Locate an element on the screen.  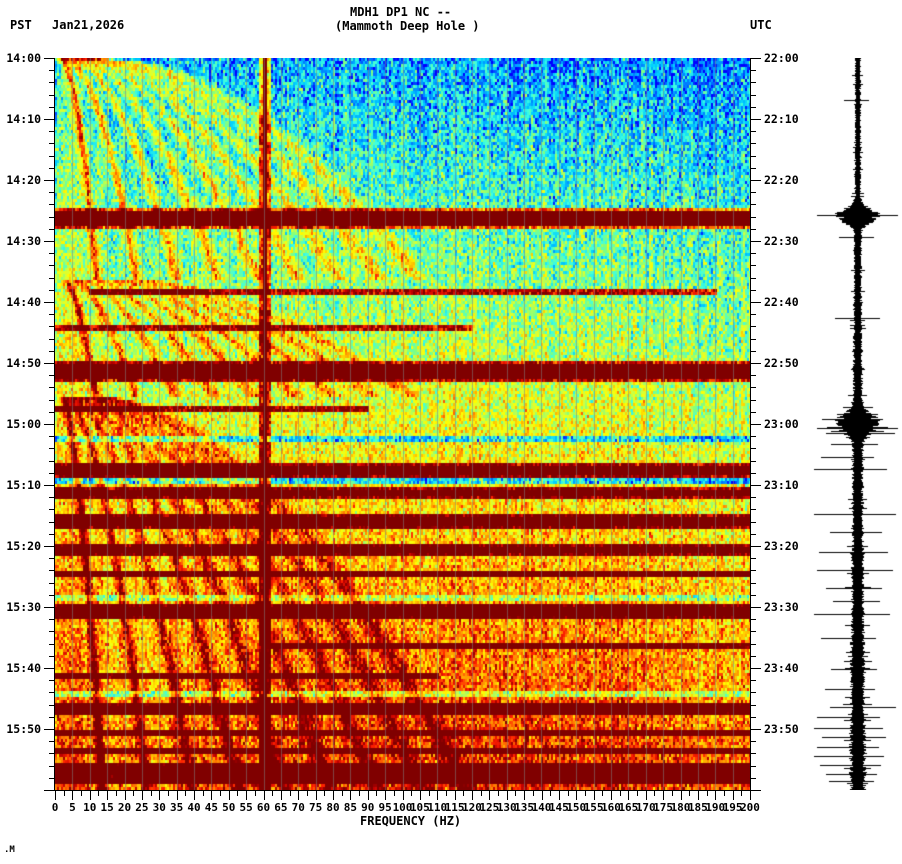
freq-label: 20 is located at coordinates (124, 807).